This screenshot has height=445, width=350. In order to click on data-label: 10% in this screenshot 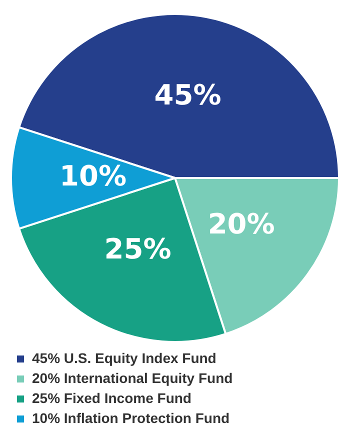, I will do `click(93, 175)`.